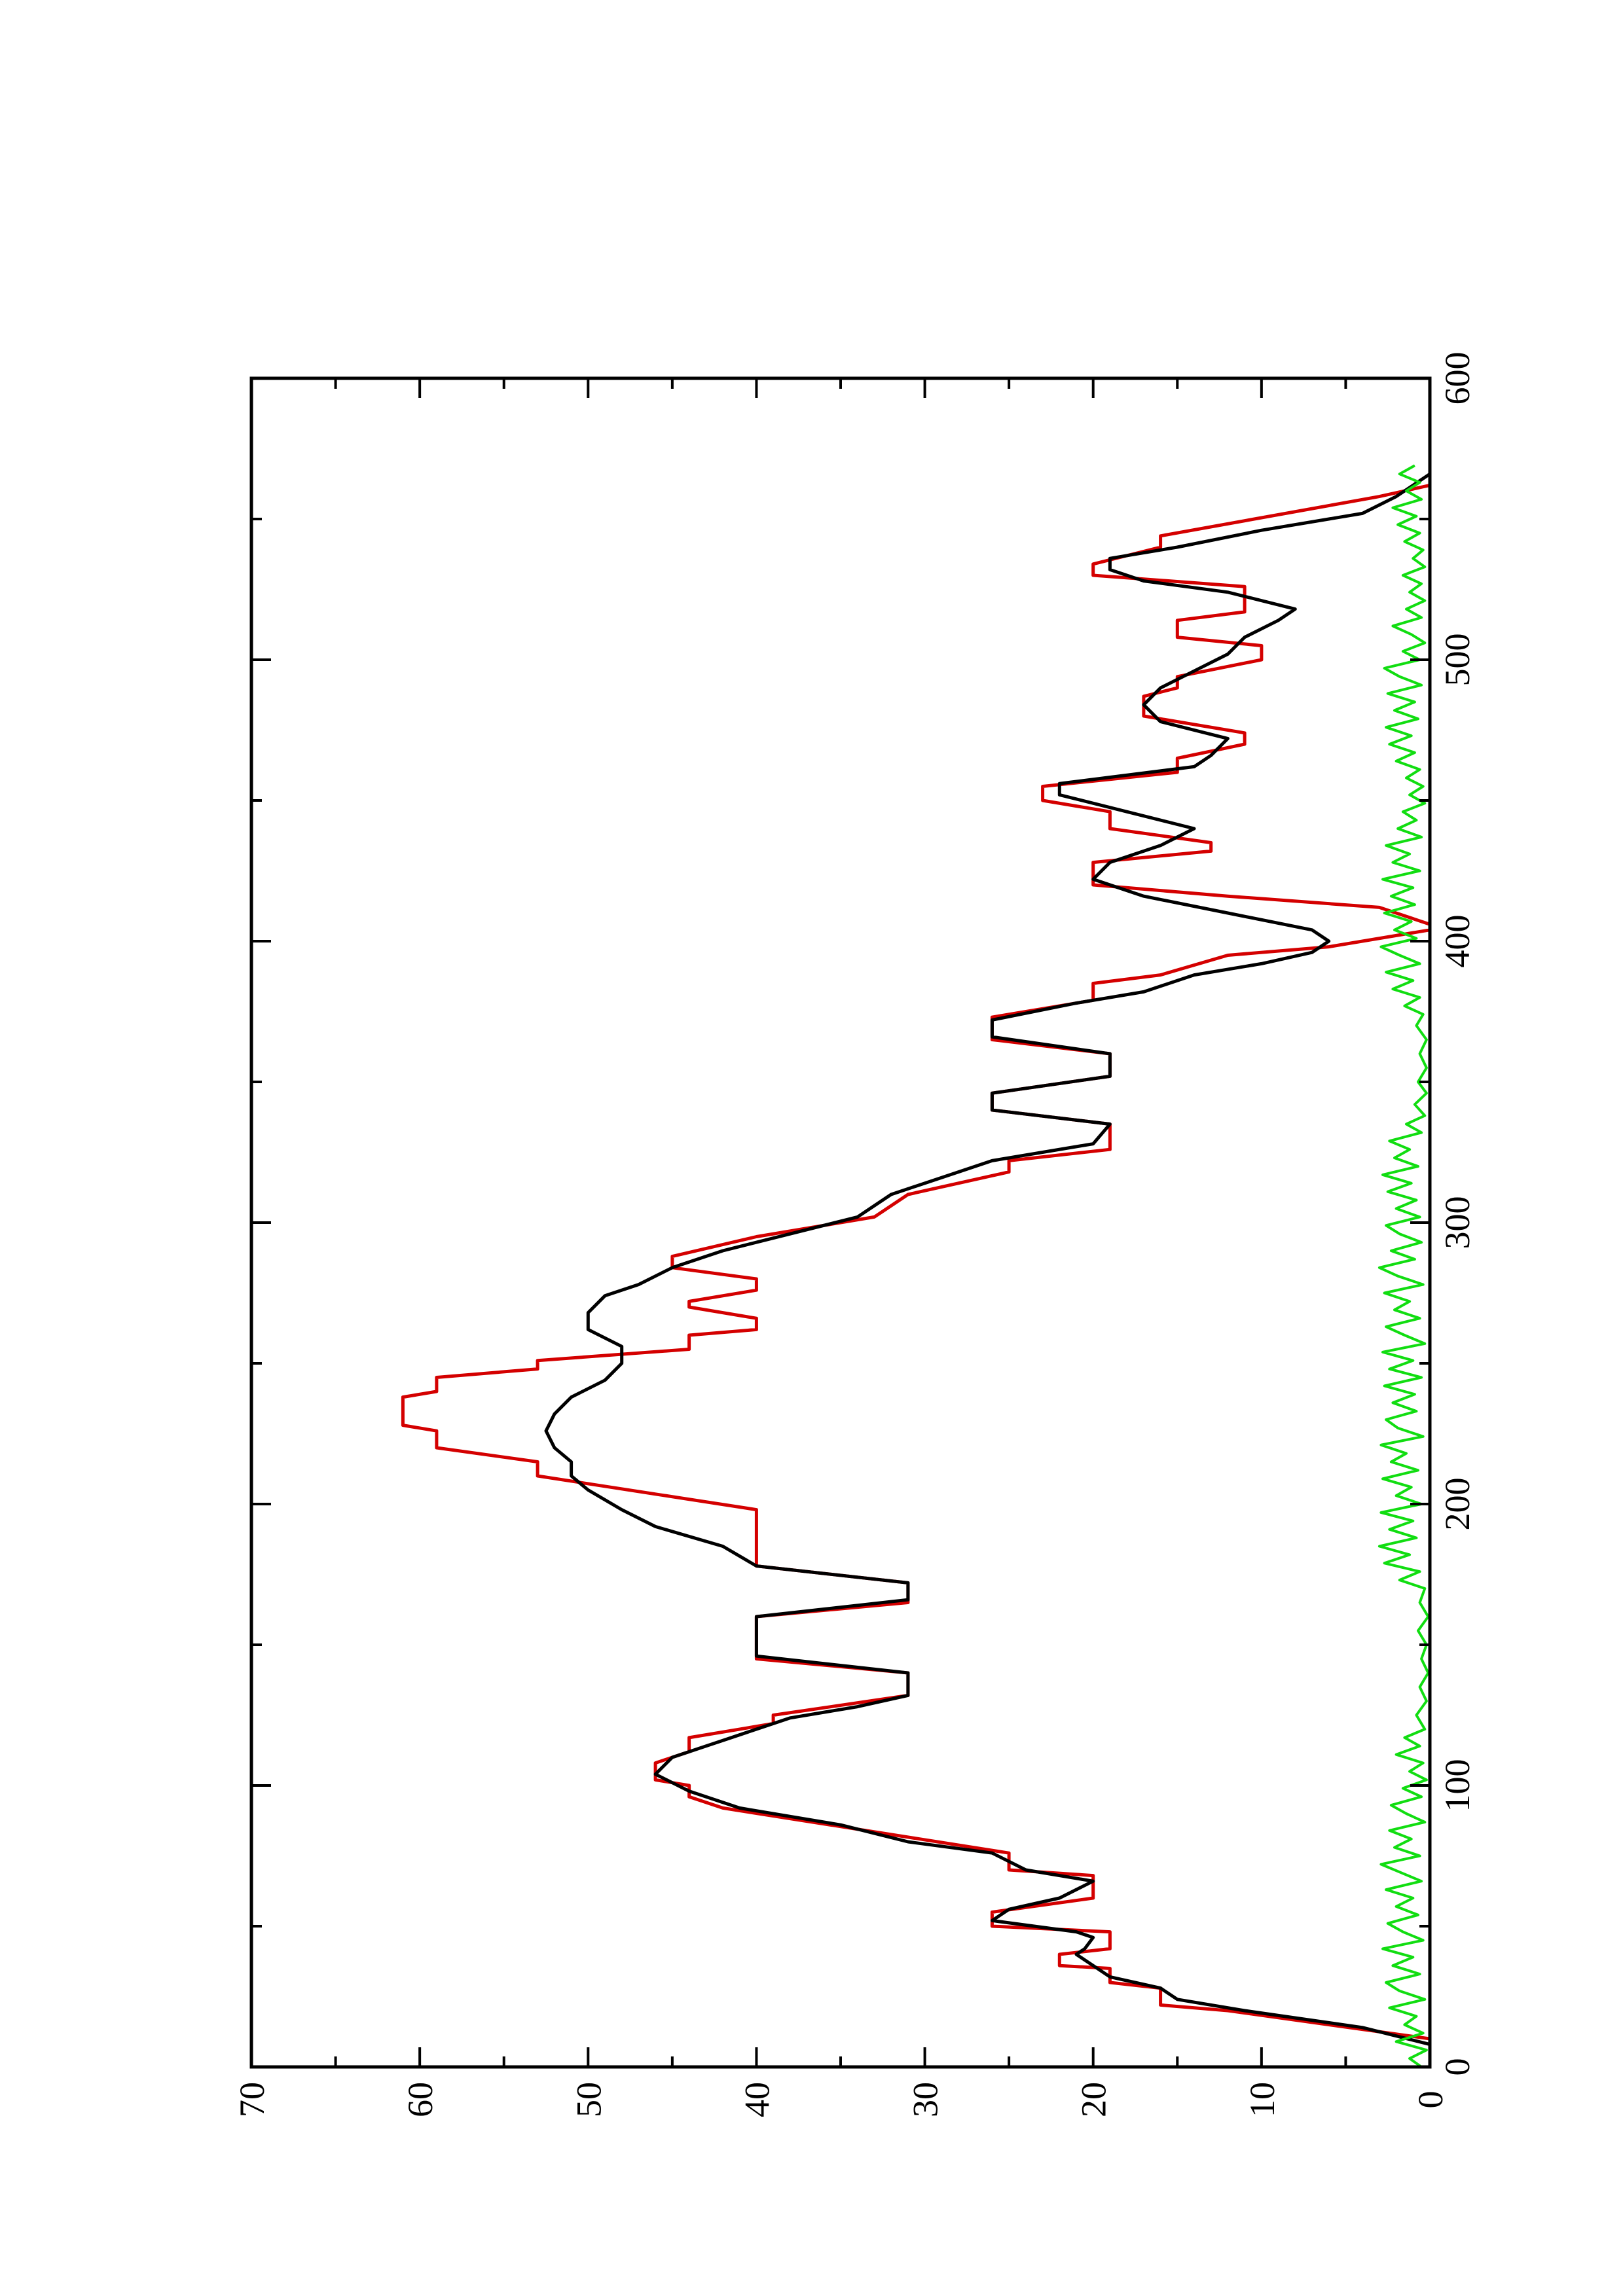 The image size is (1623, 2296). Describe the element at coordinates (1457, 1785) in the screenshot. I see `x-tick-label: 100` at that location.